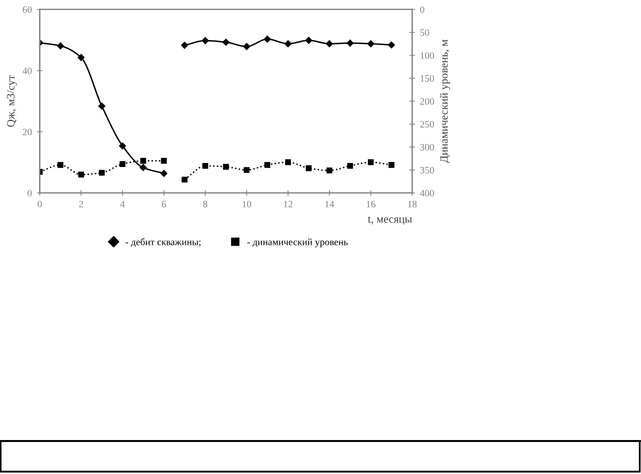  What do you see at coordinates (427, 170) in the screenshot?
I see `y2-tick-label: 350` at bounding box center [427, 170].